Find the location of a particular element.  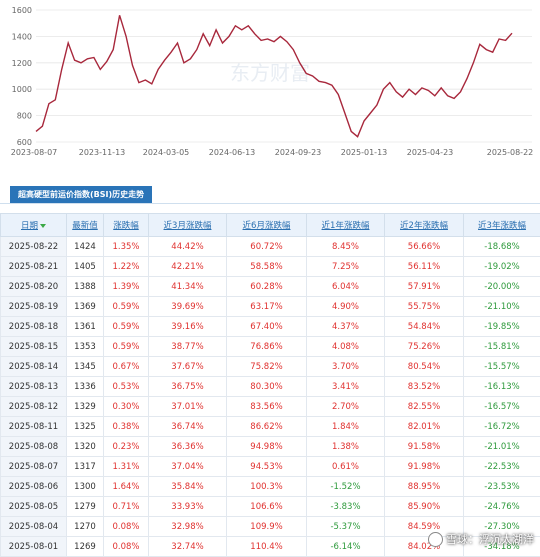

y-tick-label: 800 is located at coordinates (24, 116).